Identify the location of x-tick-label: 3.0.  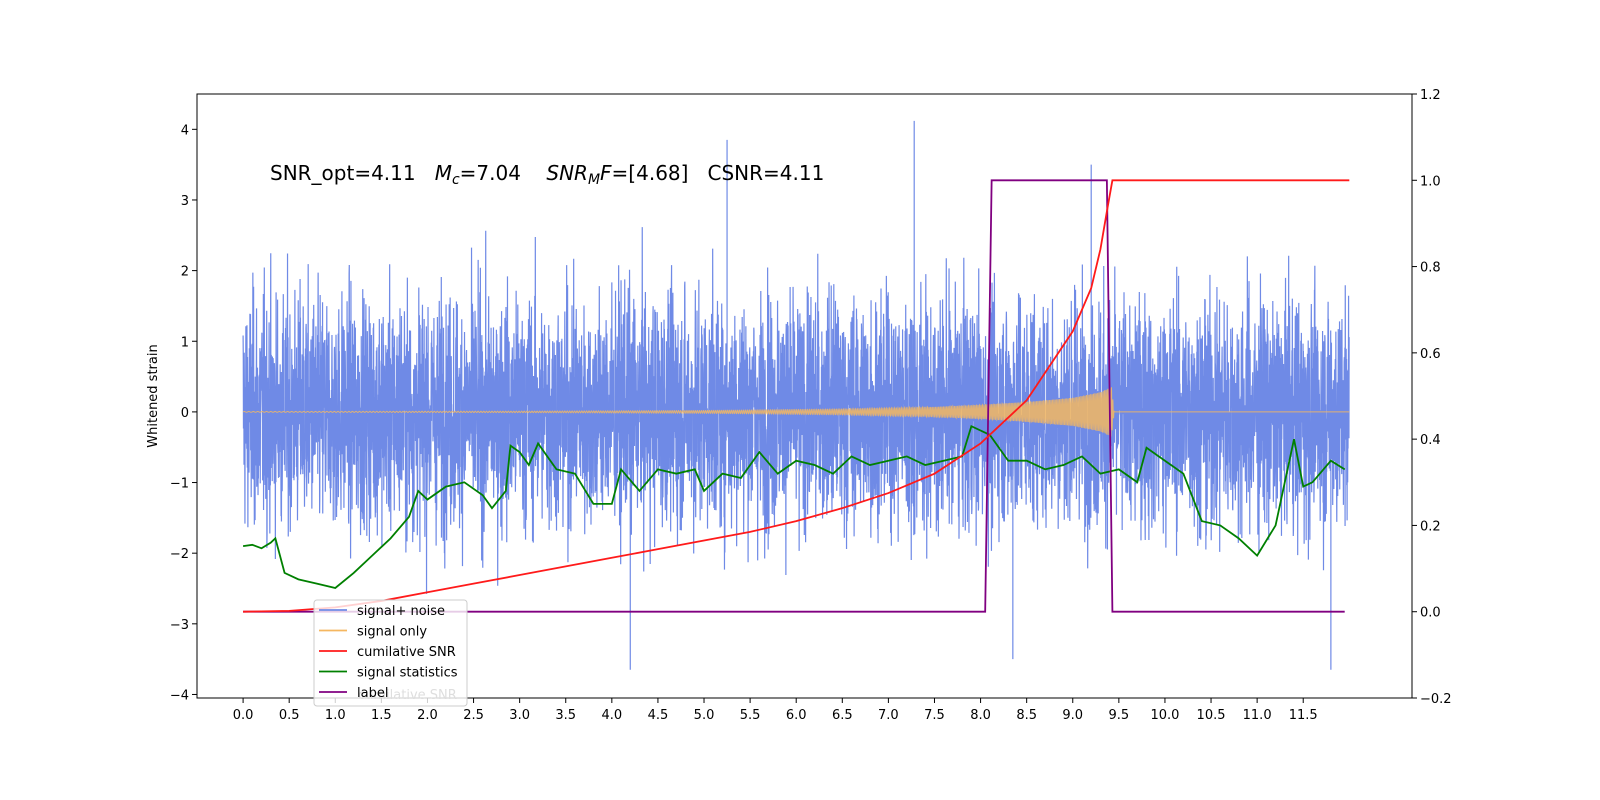
(519, 715).